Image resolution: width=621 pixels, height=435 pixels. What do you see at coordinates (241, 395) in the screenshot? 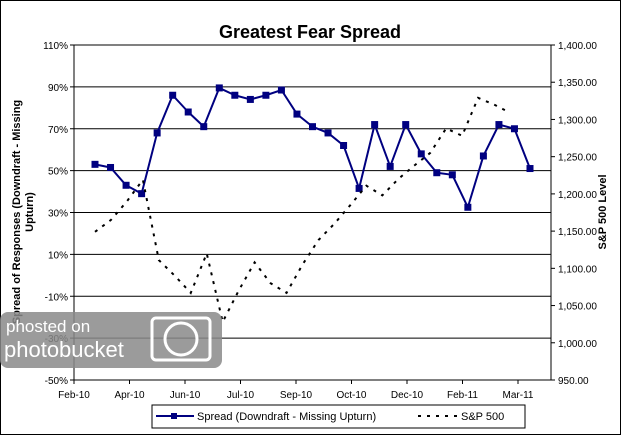
I see `x-tick-label: Jul-10` at bounding box center [241, 395].